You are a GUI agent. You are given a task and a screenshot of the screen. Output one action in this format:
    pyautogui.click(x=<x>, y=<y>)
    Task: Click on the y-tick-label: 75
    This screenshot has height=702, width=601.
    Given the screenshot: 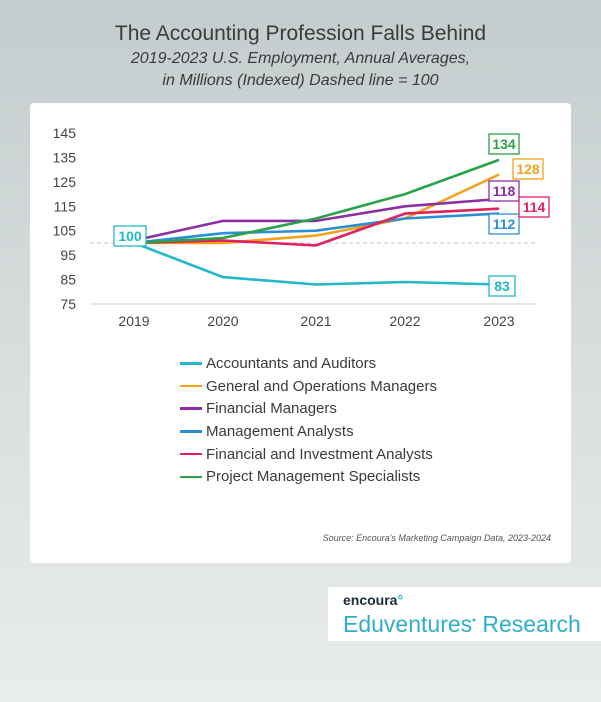 What is the action you would take?
    pyautogui.click(x=68, y=304)
    